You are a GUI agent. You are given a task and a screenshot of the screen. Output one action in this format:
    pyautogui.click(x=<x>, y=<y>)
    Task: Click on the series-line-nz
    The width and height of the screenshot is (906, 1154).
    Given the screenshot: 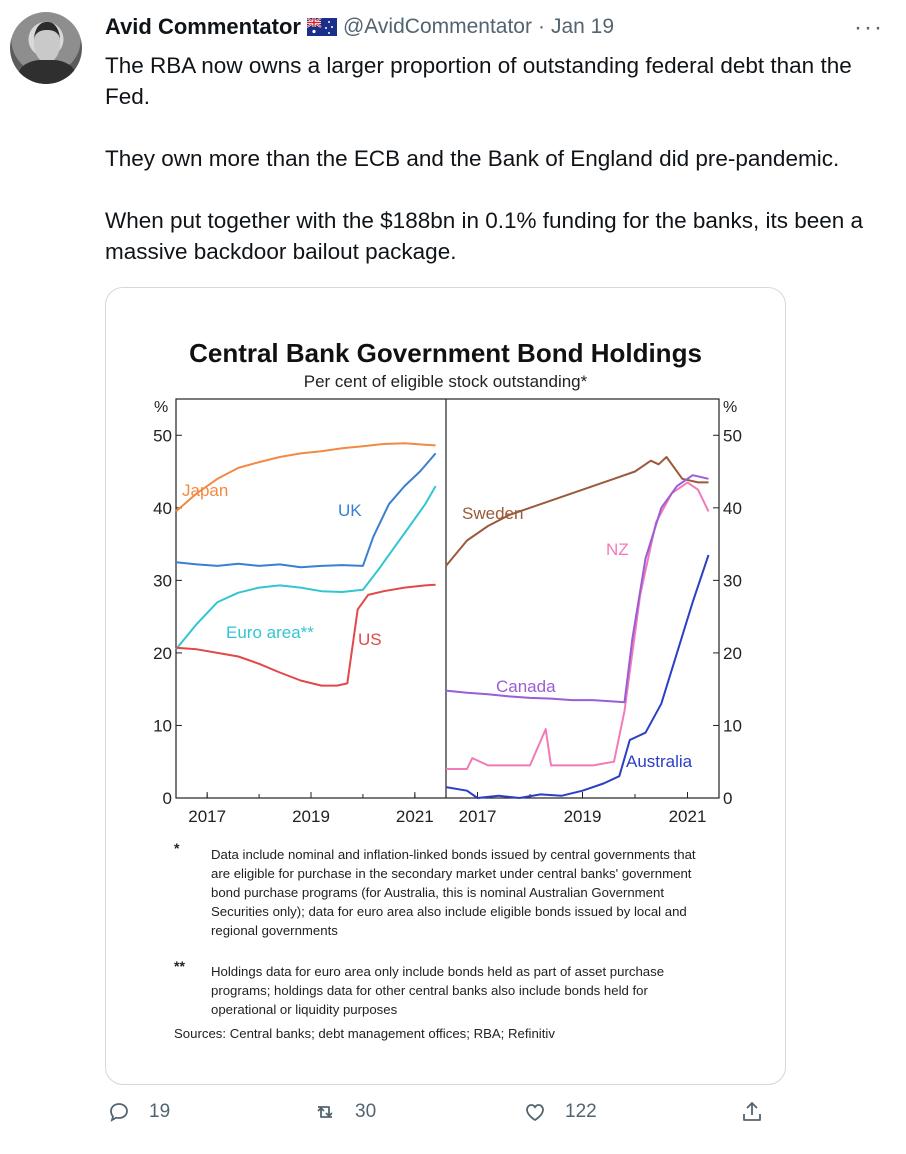 What is the action you would take?
    pyautogui.click(x=578, y=625)
    